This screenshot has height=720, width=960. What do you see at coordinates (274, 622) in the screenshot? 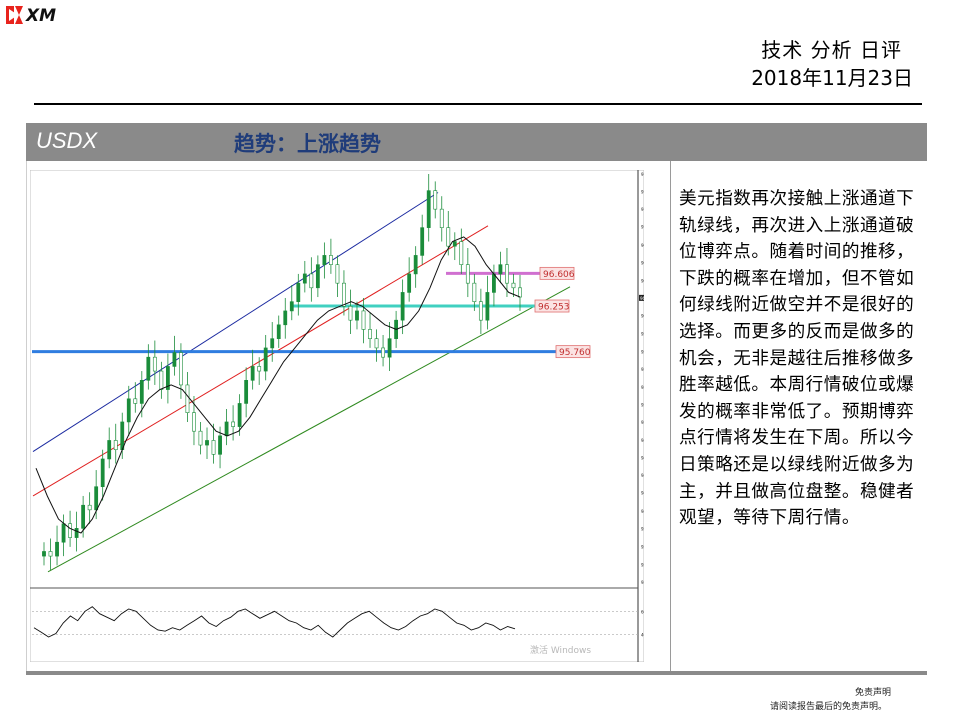
I see `indicator-line` at bounding box center [274, 622].